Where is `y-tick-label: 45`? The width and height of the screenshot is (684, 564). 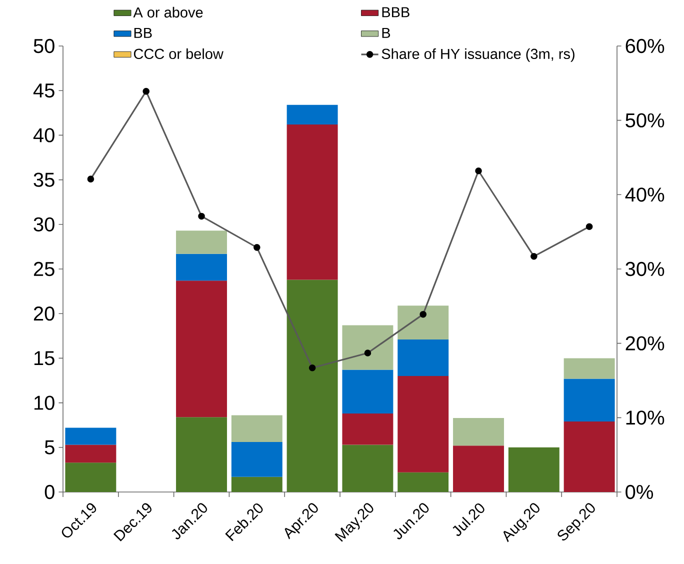 y-tick-label: 45 is located at coordinates (43, 91).